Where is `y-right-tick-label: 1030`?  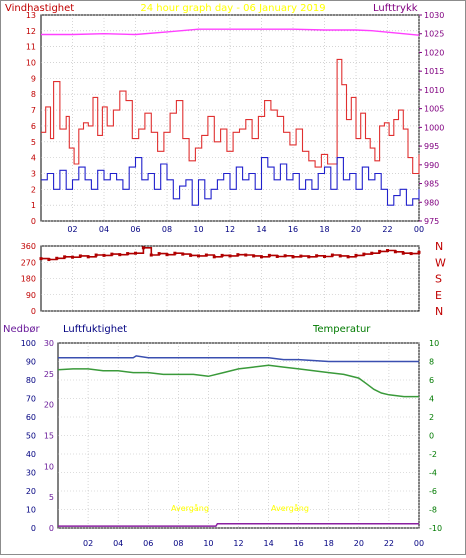
y-right-tick-label: 1030 is located at coordinates (434, 15).